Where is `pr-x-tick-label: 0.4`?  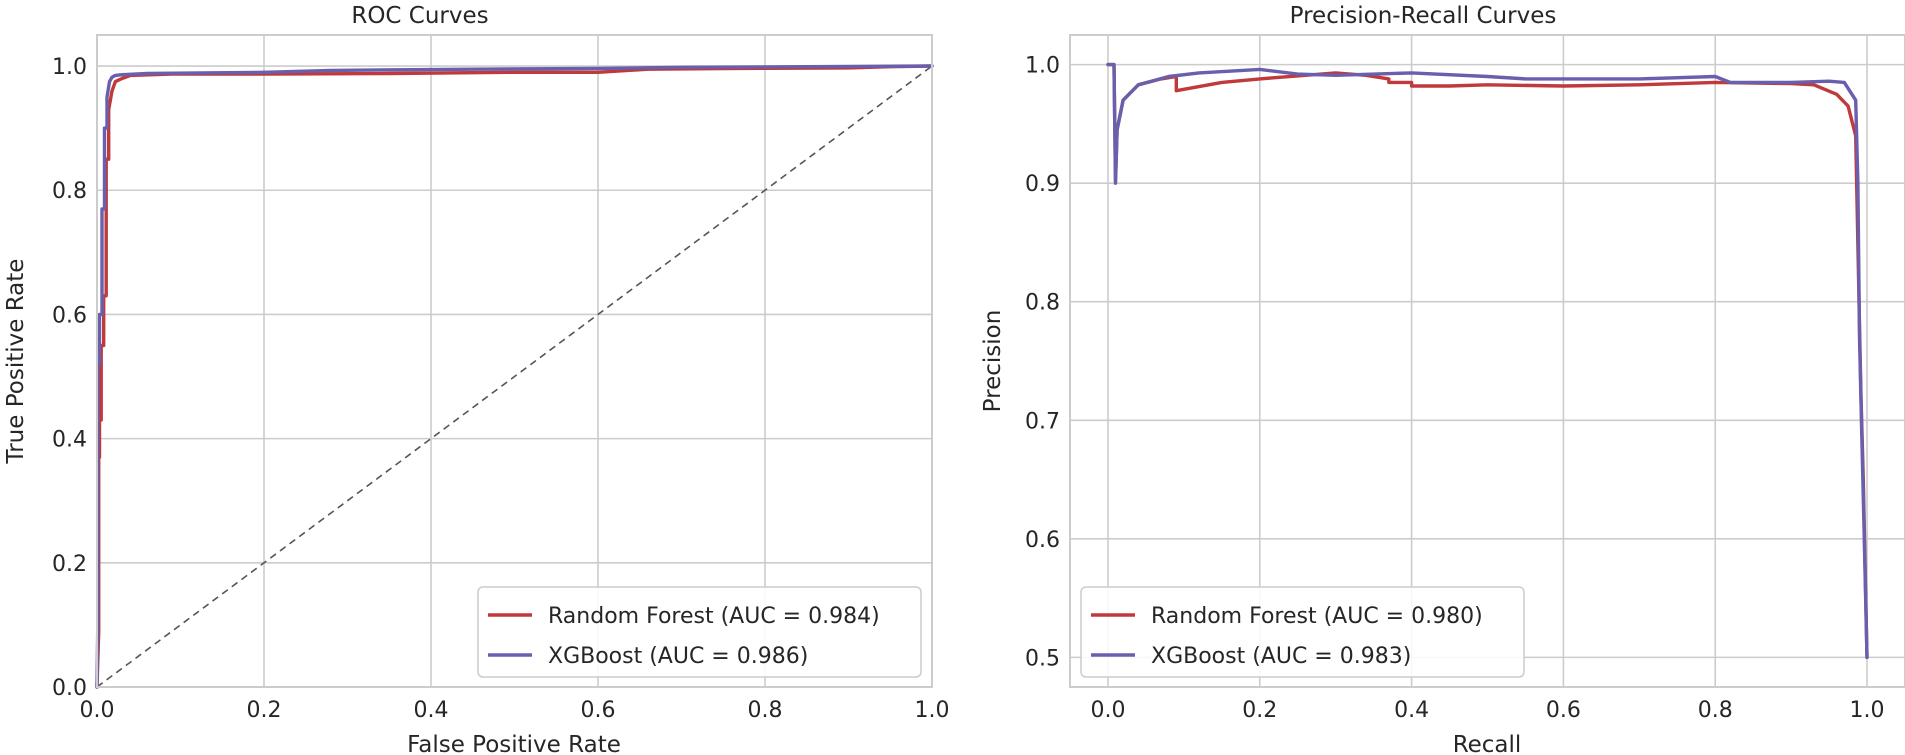
pr-x-tick-label: 0.4 is located at coordinates (1411, 710).